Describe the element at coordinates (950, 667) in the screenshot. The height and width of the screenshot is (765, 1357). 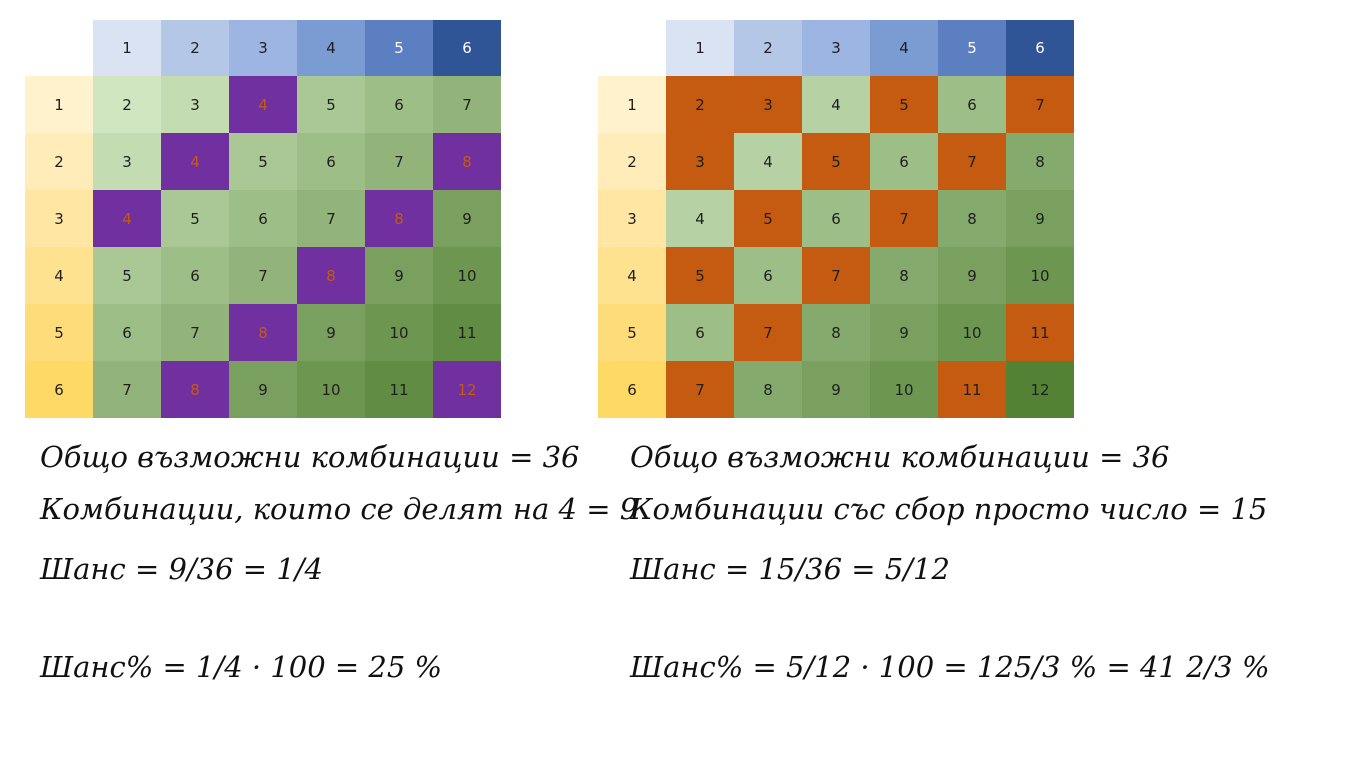
I see `handwritten-note: Шанс% = 5/12 · 100 = 125/3 % = 41 2/3 %` at that location.